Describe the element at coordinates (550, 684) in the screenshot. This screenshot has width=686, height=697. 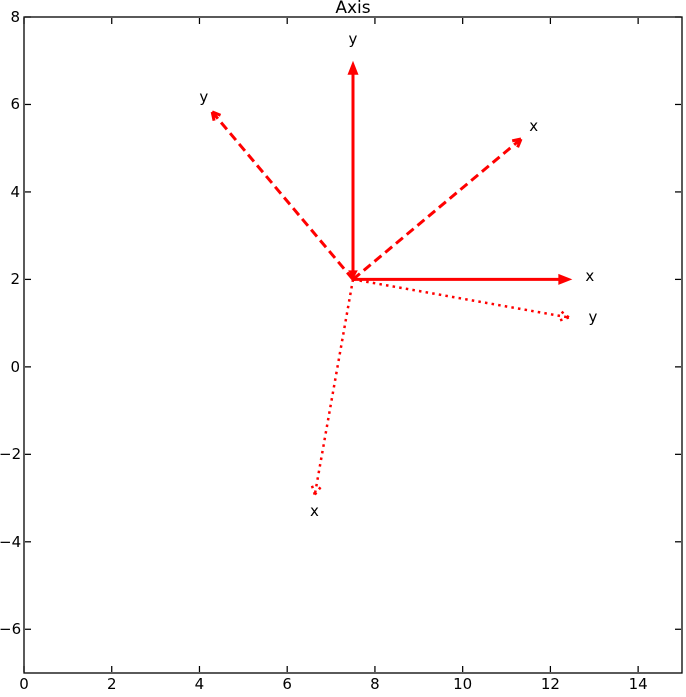
I see `x-tick-label-12: 12` at that location.